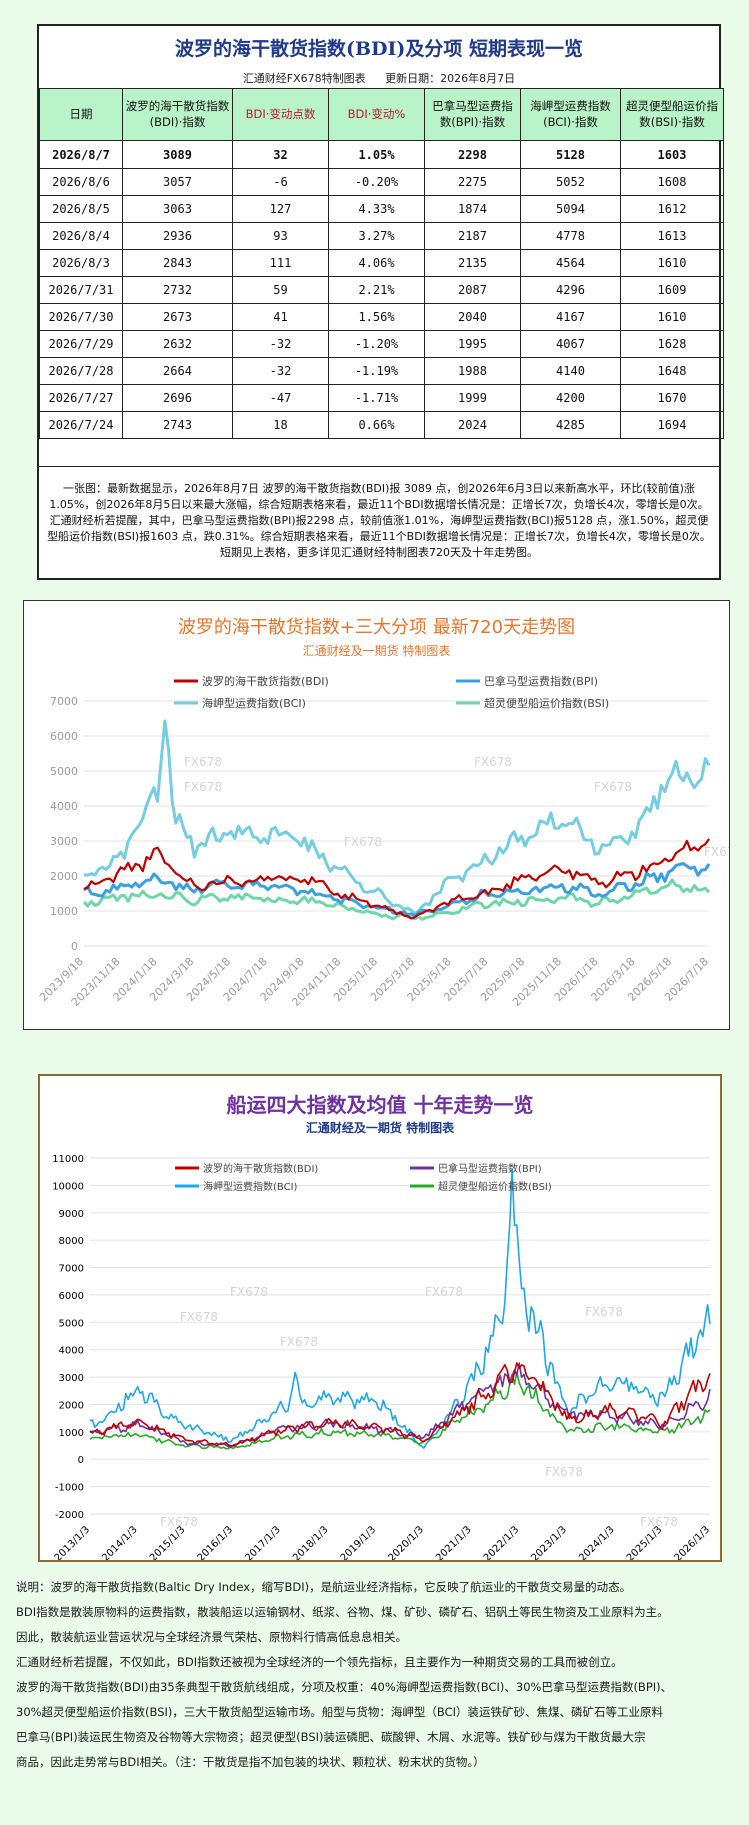 The image size is (749, 1825). I want to click on table-cell: 3.27%, so click(376, 236).